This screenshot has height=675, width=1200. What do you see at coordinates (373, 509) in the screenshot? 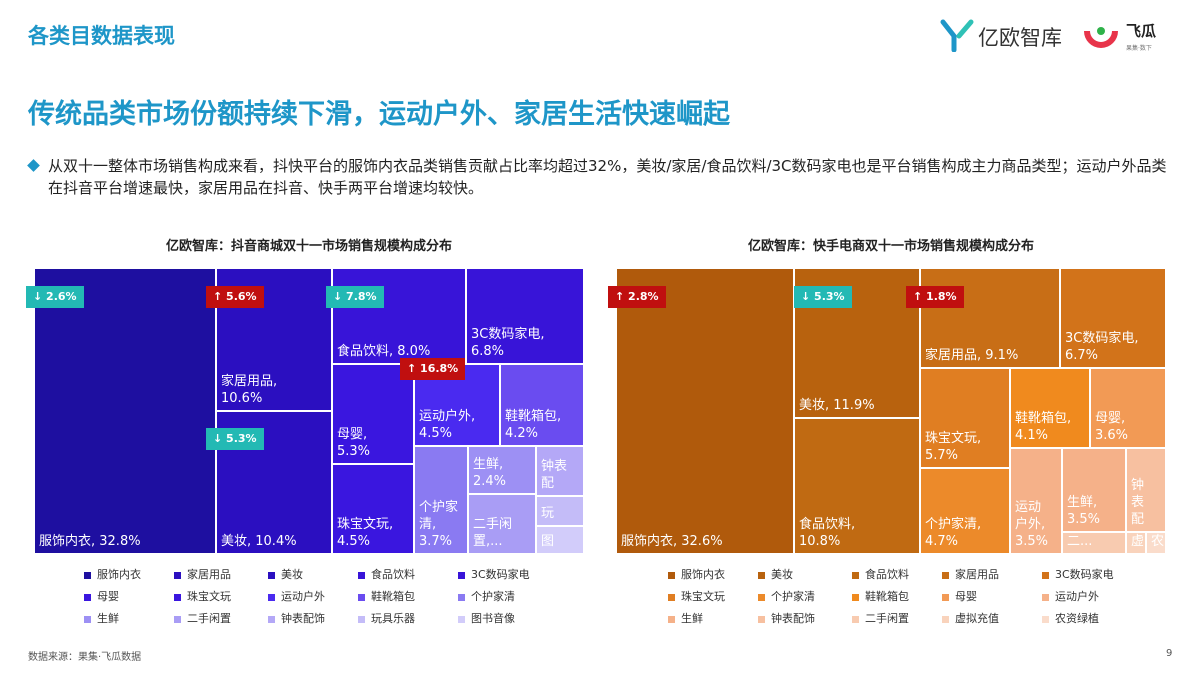
I see `treemap-tile: 珠宝文玩, 4.5%` at bounding box center [373, 509].